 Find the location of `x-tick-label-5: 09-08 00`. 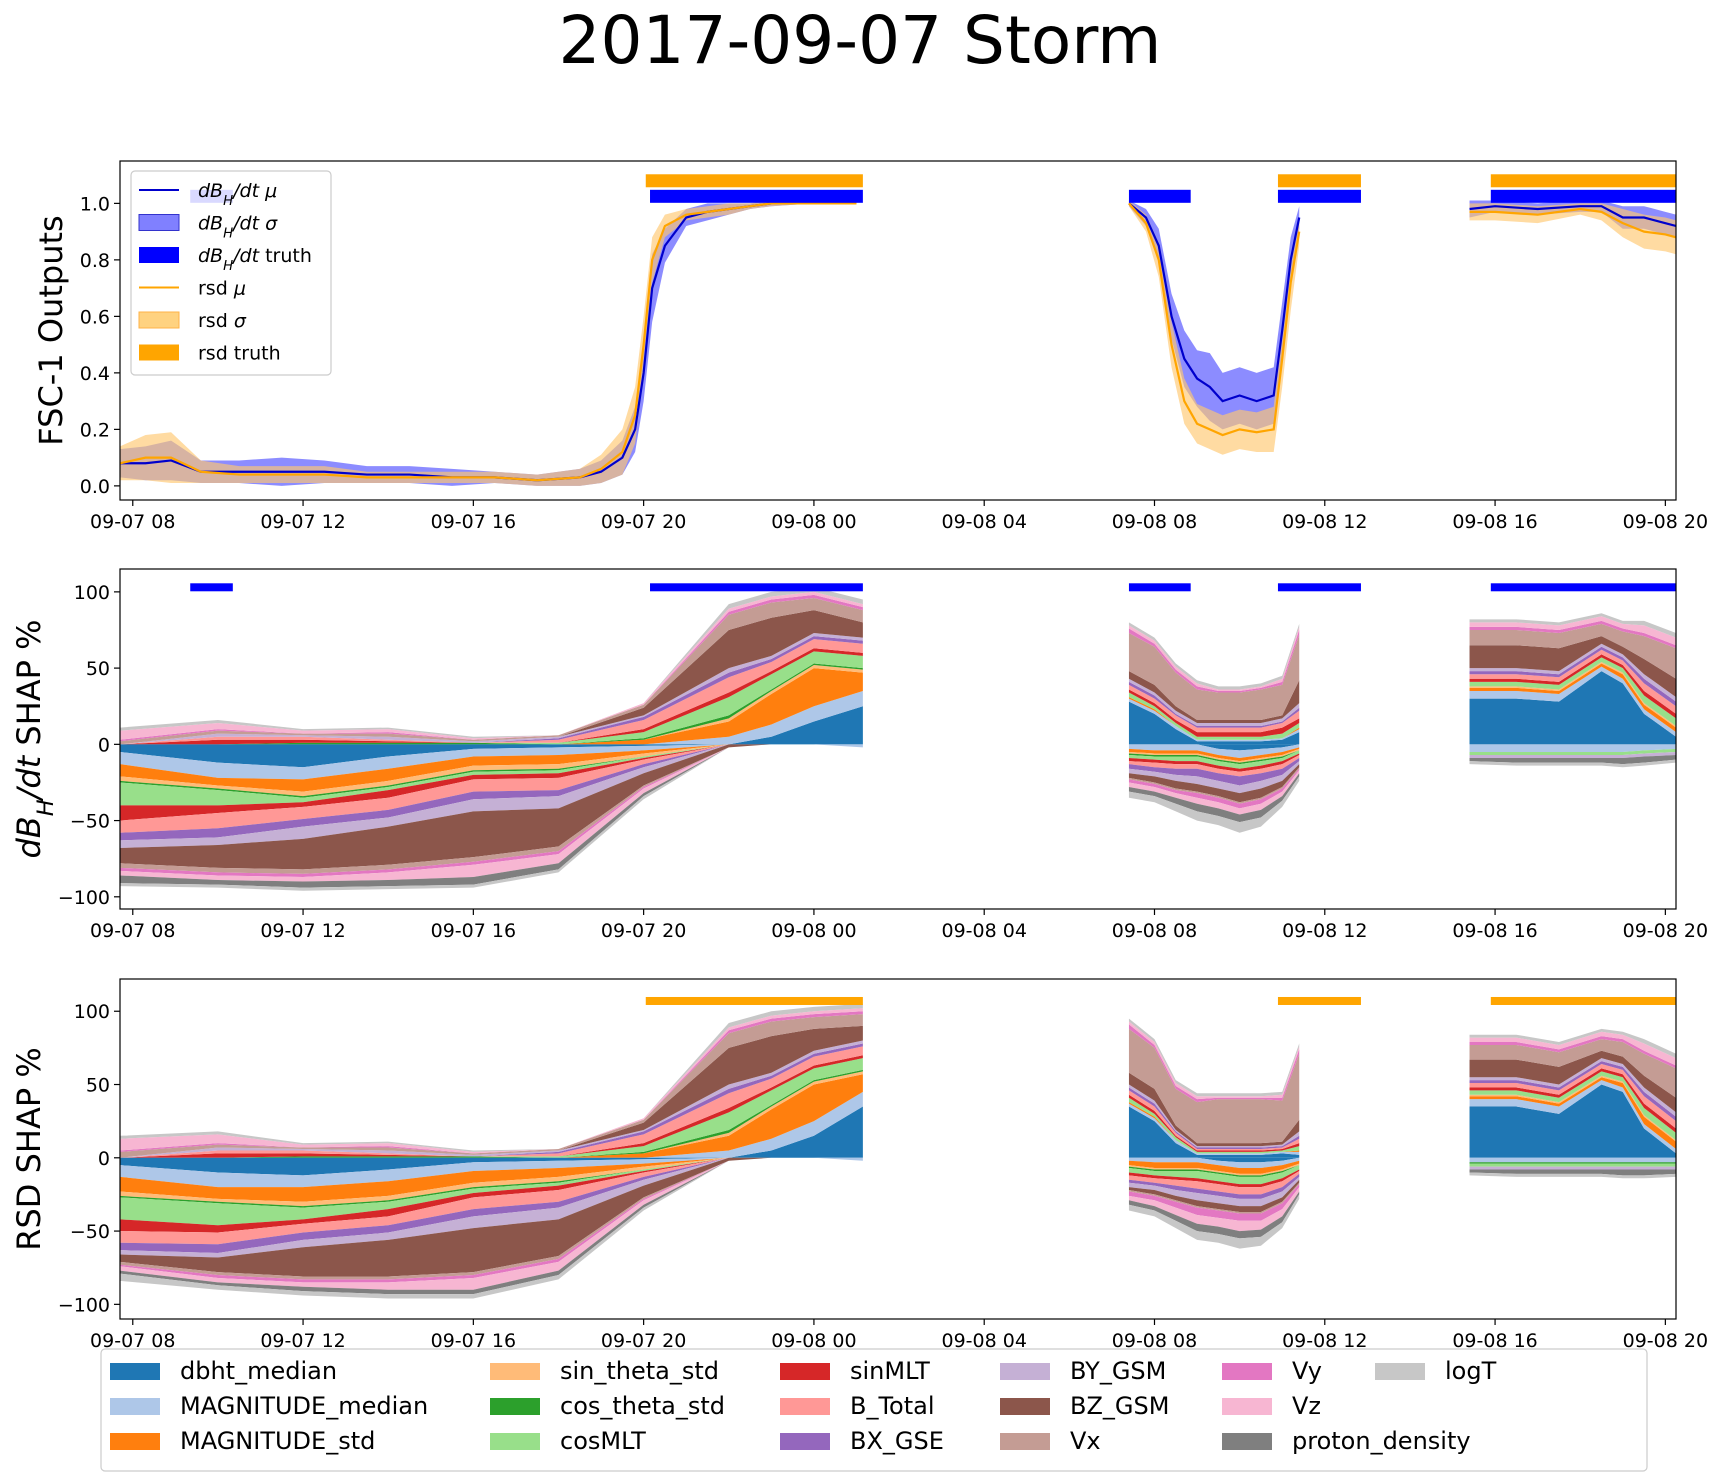

x-tick-label-5: 09-08 00 is located at coordinates (813, 1341).